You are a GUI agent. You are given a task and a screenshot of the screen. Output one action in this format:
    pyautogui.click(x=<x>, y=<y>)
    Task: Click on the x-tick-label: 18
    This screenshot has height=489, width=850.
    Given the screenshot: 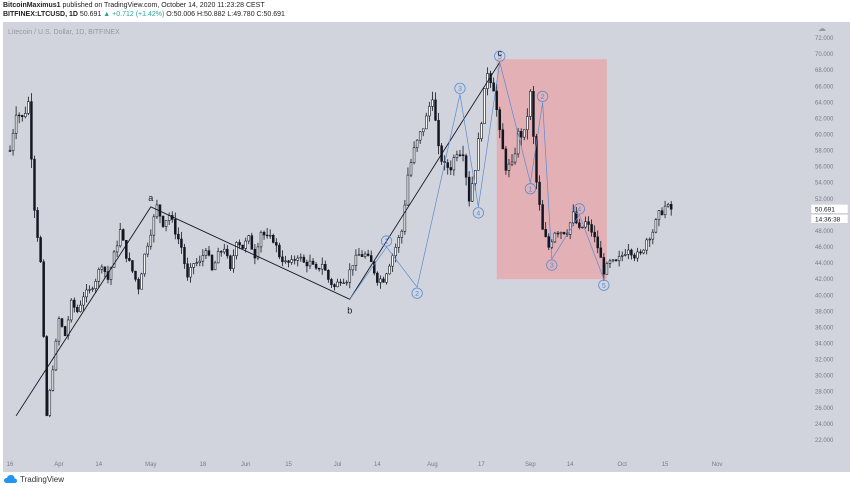 What is the action you would take?
    pyautogui.click(x=203, y=465)
    